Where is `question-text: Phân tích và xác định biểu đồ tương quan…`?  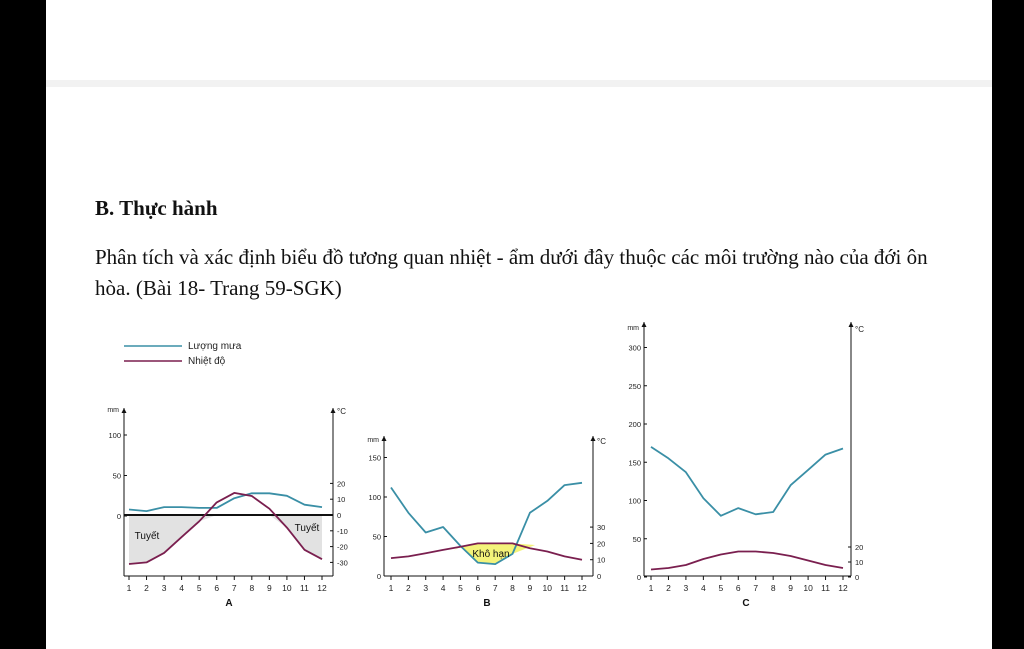 question-text: Phân tích và xác định biểu đồ tương quan… is located at coordinates (511, 272).